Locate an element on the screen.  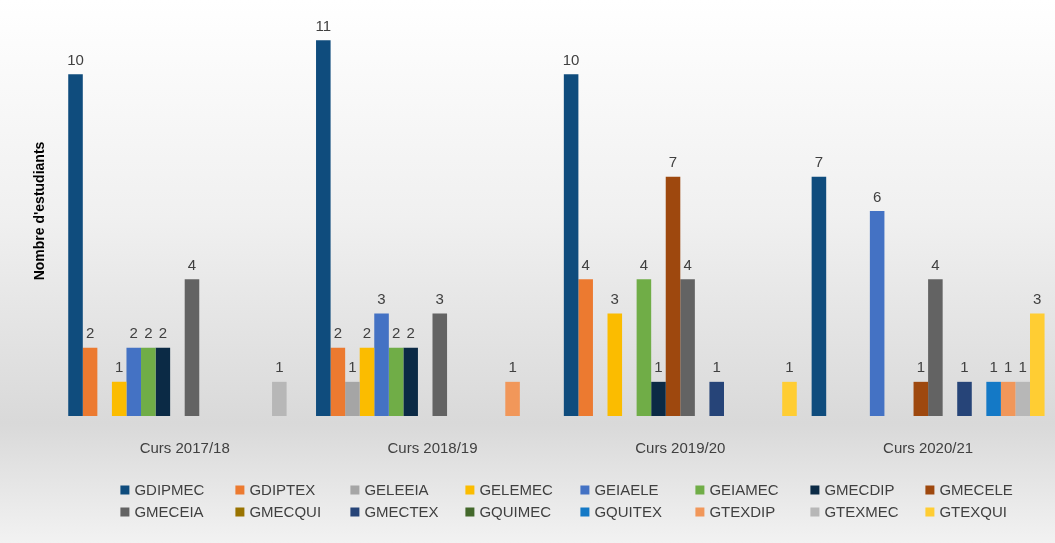
legend-label: GQUITEX is located at coordinates (628, 512).